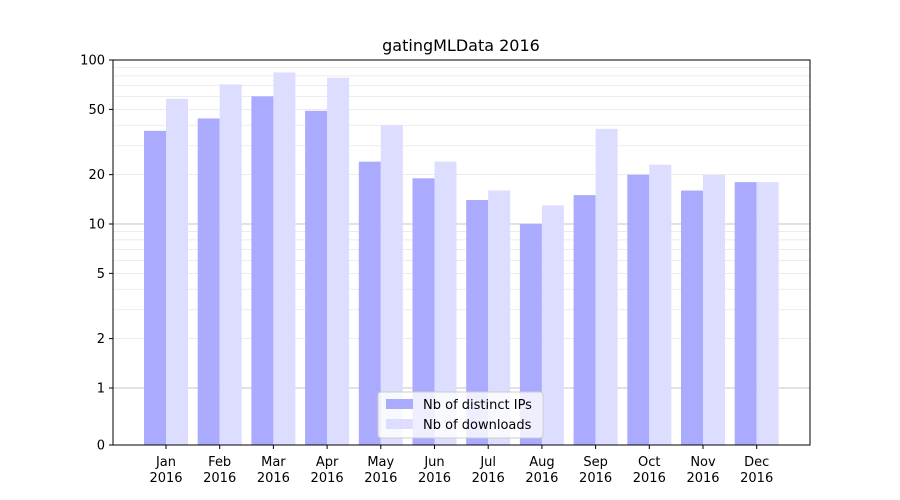 Image resolution: width=900 pixels, height=500 pixels. What do you see at coordinates (584, 320) in the screenshot?
I see `bar-ips-sep` at bounding box center [584, 320].